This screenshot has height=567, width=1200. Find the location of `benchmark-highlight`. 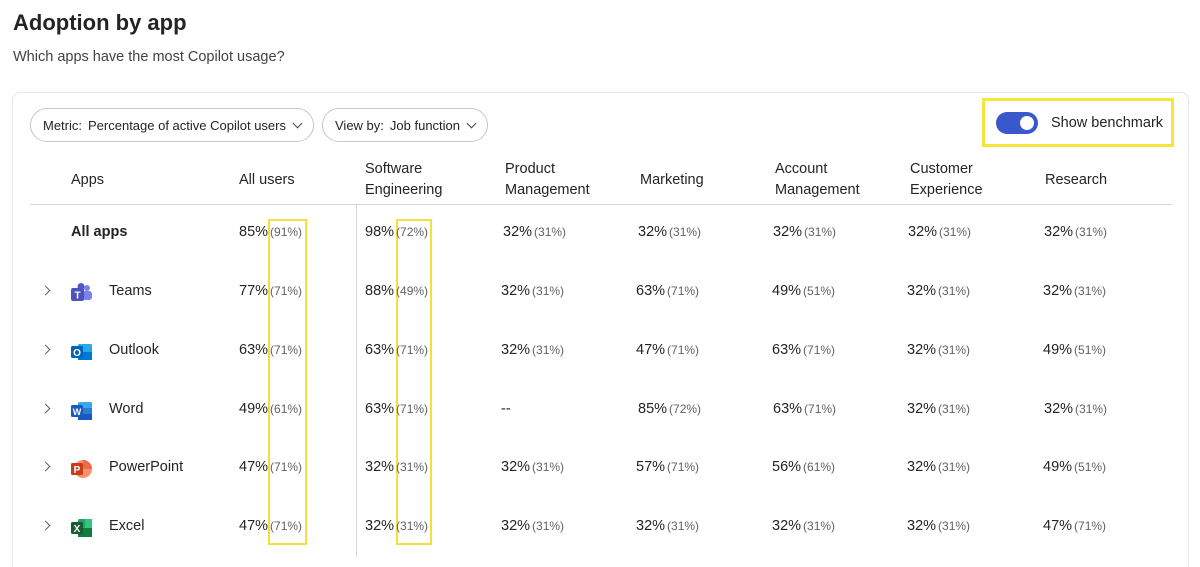

benchmark-highlight is located at coordinates (1078, 122).